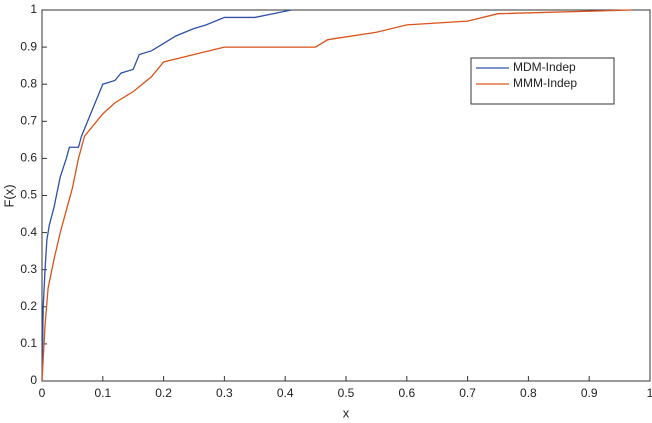  What do you see at coordinates (33, 380) in the screenshot?
I see `y-tick-label: 0` at bounding box center [33, 380].